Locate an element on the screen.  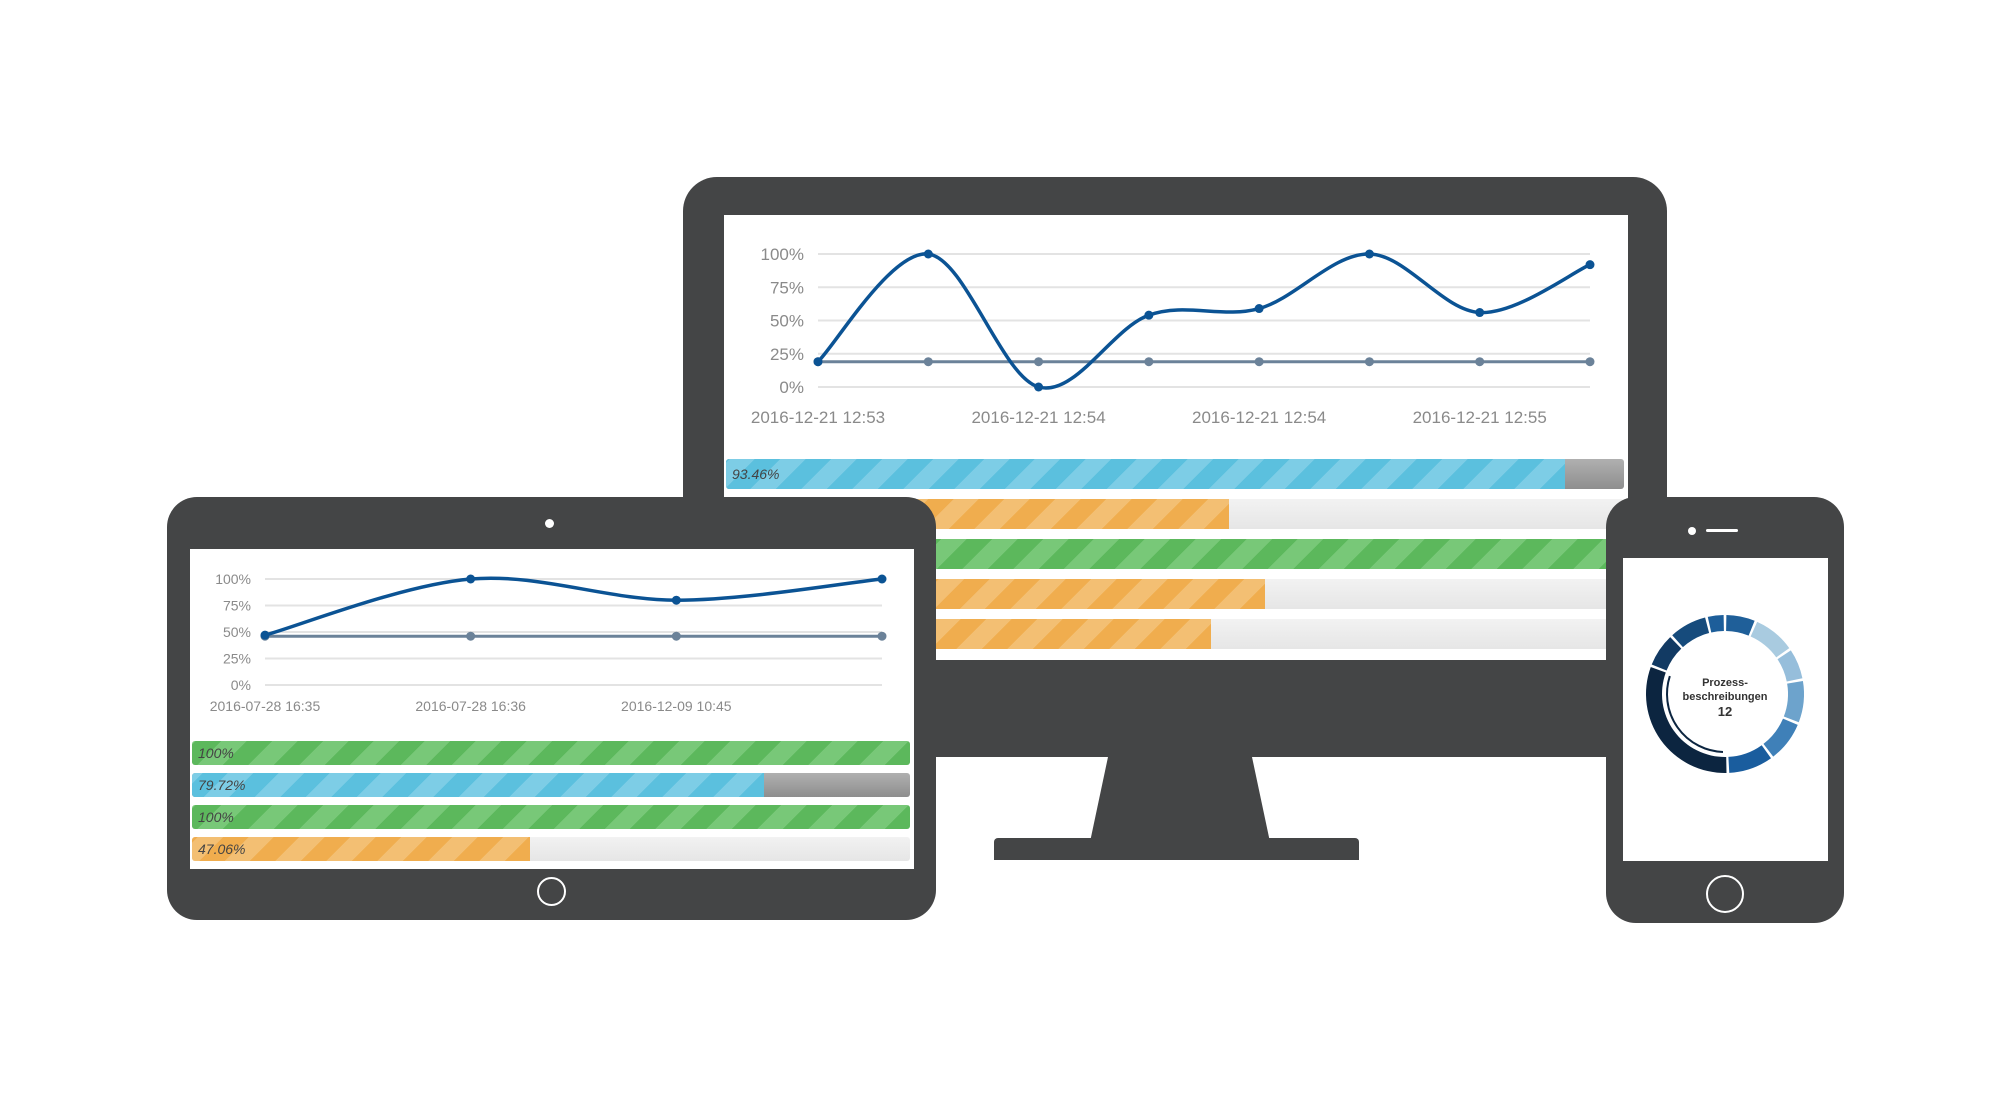
donut-count: 12 is located at coordinates (1725, 711).